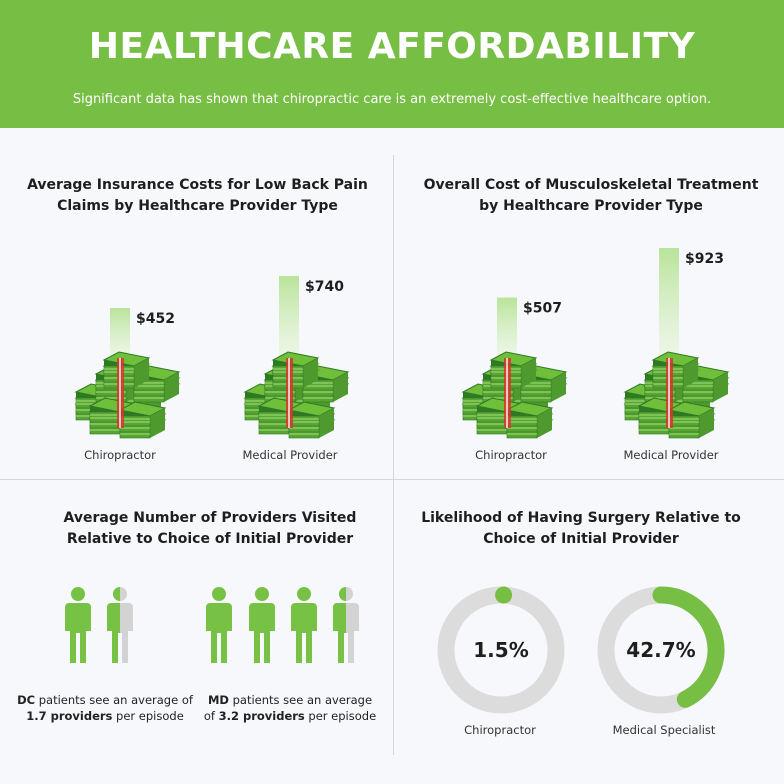 This screenshot has width=784, height=784. I want to click on horizontal-divider, so click(392, 479).